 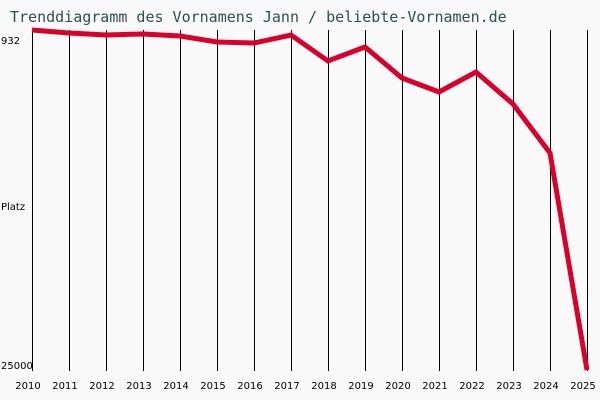 I want to click on y-axis-bottom-label: 25000, so click(x=17, y=366).